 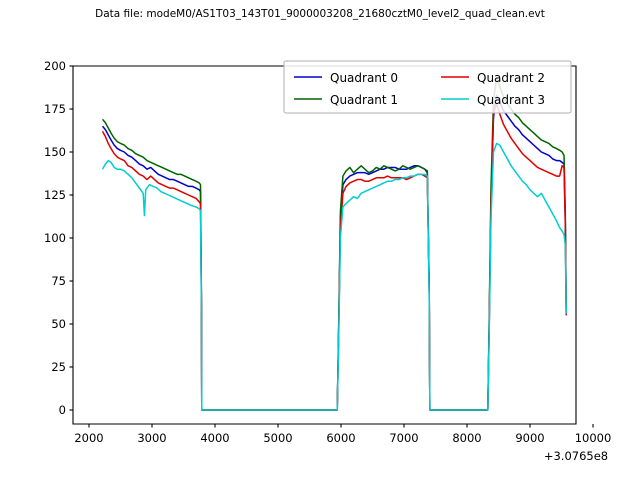 I want to click on legend-label-quadrant-1: Quadrant 1, so click(x=364, y=100).